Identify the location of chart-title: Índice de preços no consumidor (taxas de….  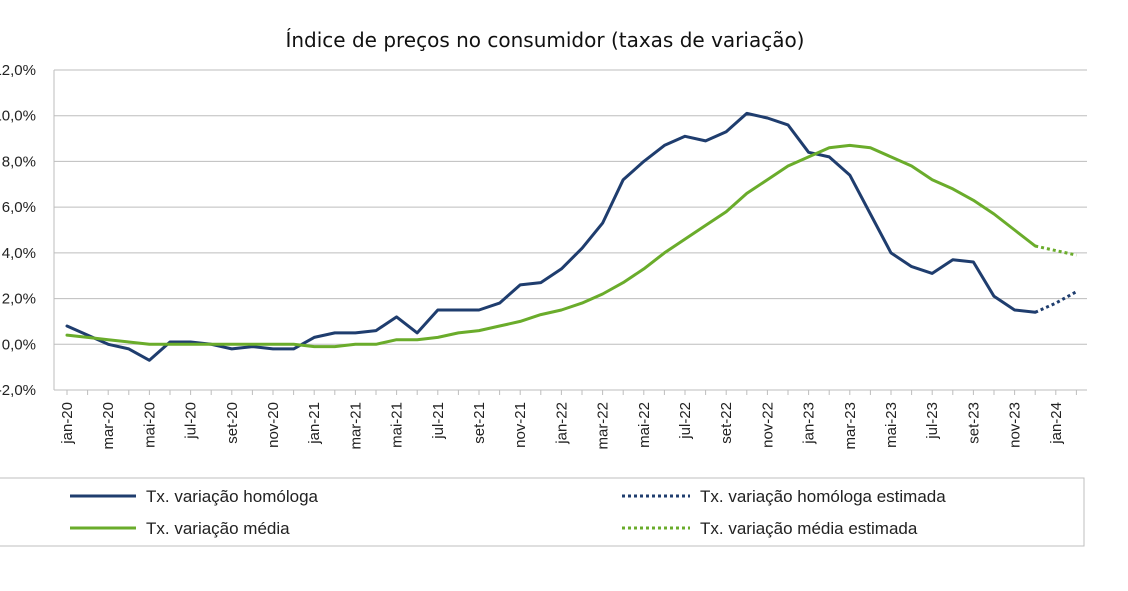
(544, 40).